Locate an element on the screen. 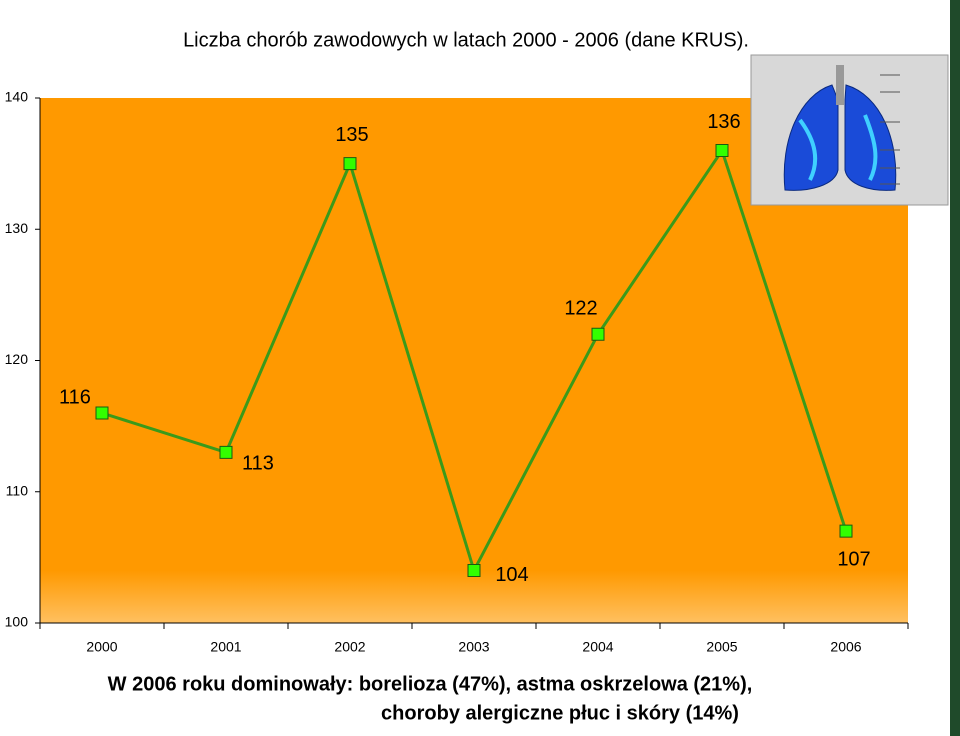 The width and height of the screenshot is (960, 736). x-tick-label: 2001 is located at coordinates (225, 647).